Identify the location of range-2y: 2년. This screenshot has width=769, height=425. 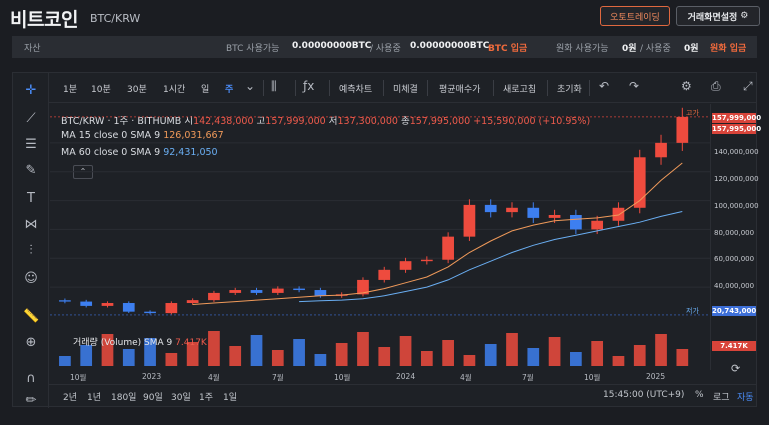
(70, 398).